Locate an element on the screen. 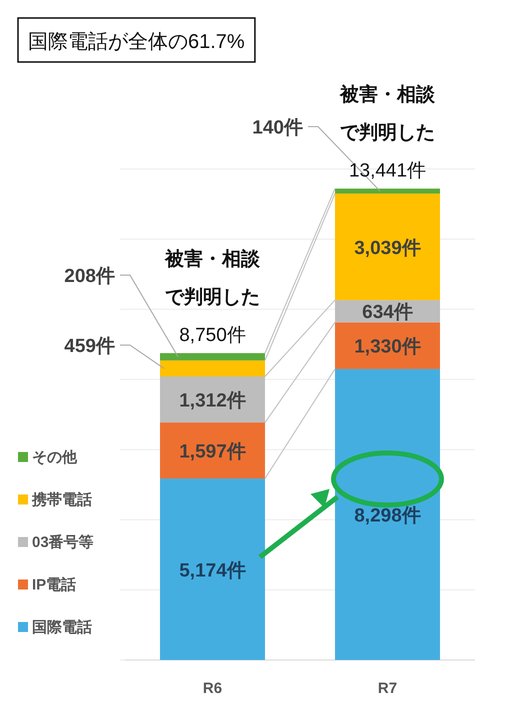  chart-title: 国際電話が全体の61.7% is located at coordinates (136, 42).